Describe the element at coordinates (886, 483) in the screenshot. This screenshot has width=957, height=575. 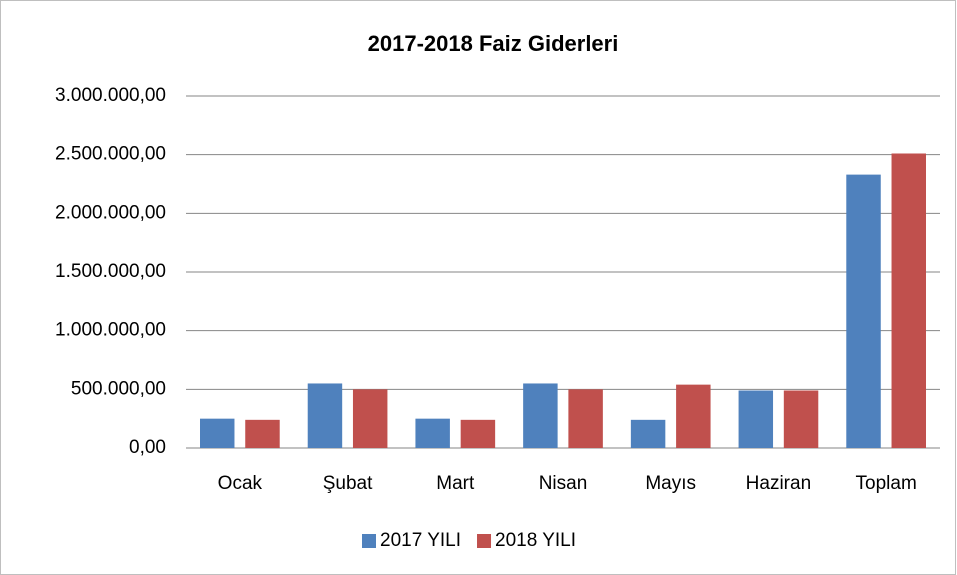
I see `x-tick-label: Toplam` at that location.